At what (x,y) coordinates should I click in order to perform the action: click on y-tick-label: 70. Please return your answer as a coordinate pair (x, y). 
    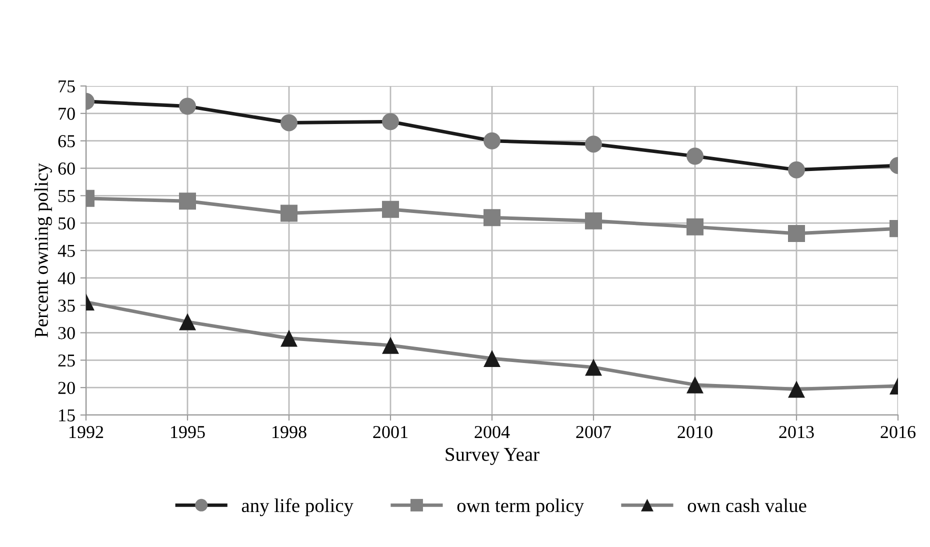
    Looking at the image, I should click on (66, 114).